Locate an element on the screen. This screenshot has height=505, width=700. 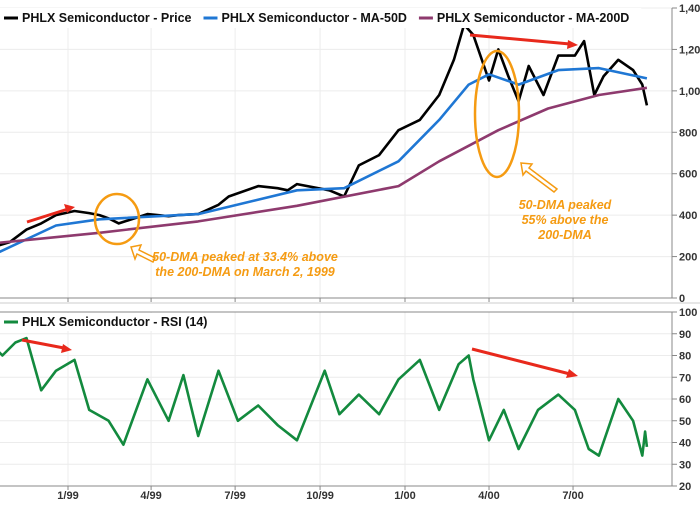
x-tick-label: 4/99 is located at coordinates (150, 495).